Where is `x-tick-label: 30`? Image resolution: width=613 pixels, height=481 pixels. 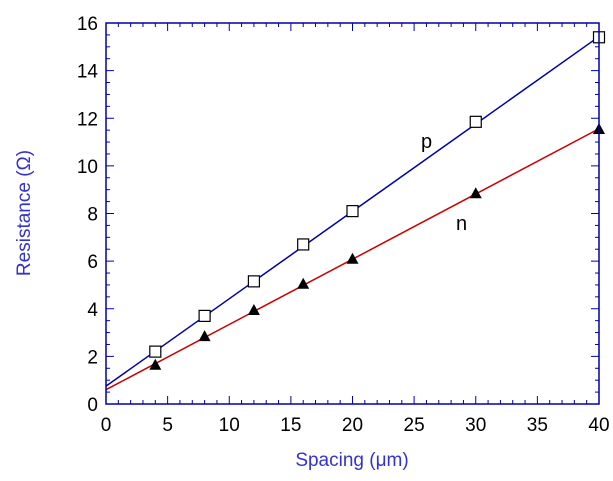
x-tick-label: 30 is located at coordinates (475, 425).